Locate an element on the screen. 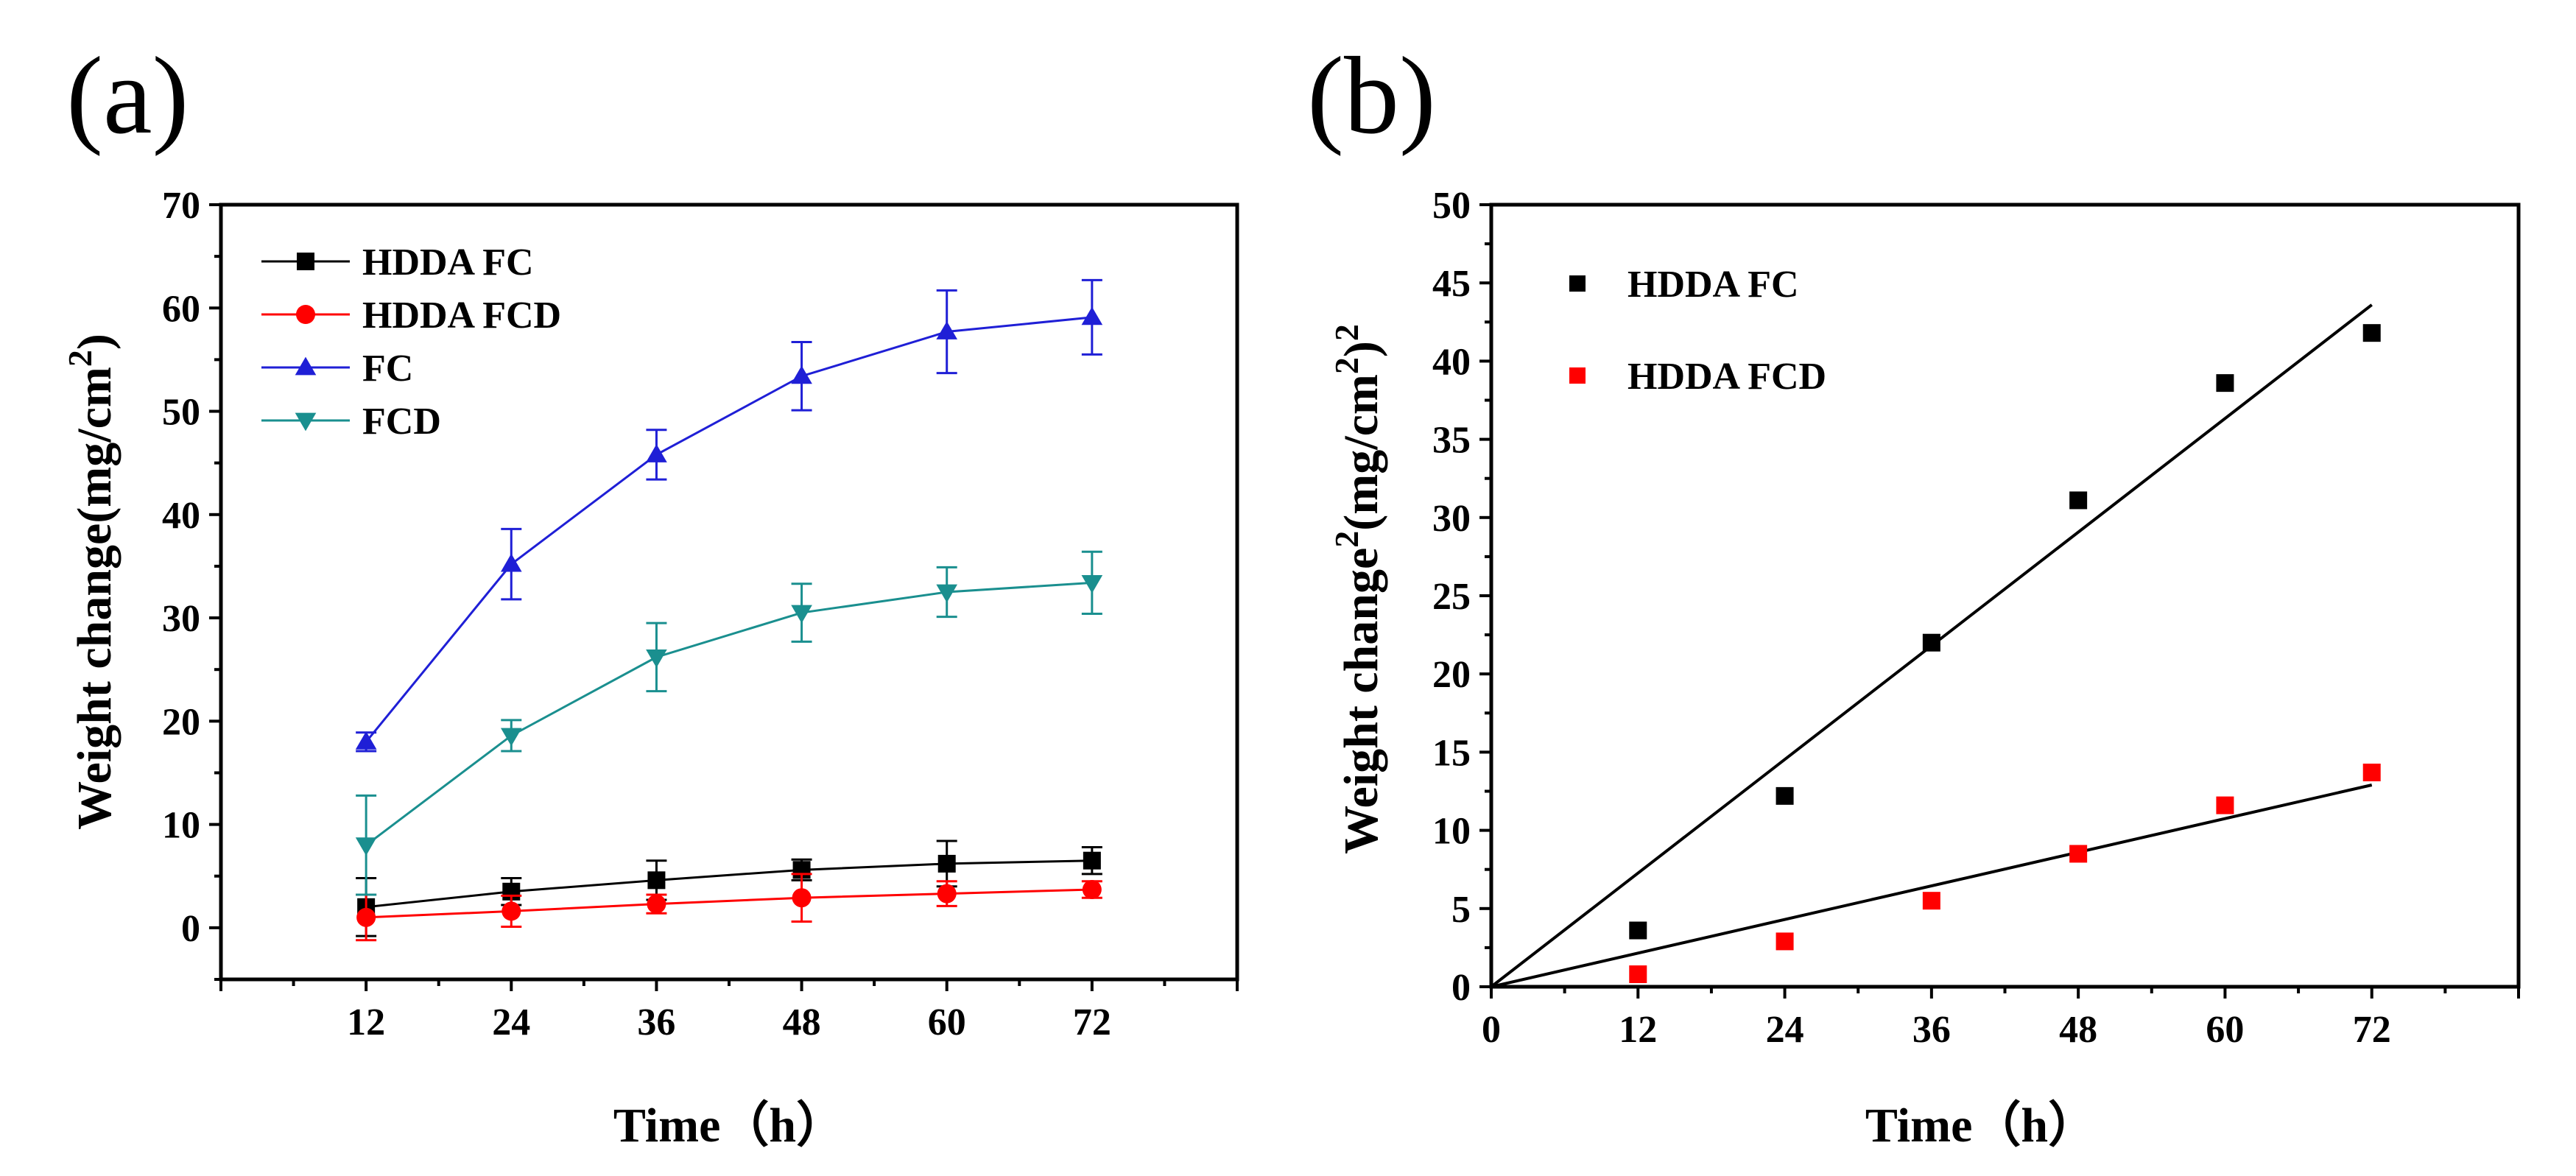 This screenshot has width=2576, height=1176. chart-a-ytick-label: 0 is located at coordinates (190, 929).